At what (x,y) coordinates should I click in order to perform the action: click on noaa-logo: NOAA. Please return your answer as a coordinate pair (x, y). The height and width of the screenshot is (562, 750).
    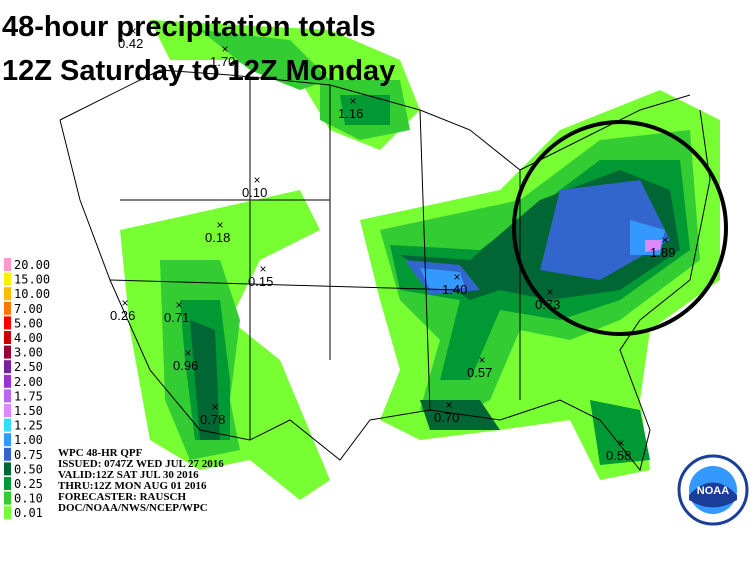
    Looking at the image, I should click on (713, 490).